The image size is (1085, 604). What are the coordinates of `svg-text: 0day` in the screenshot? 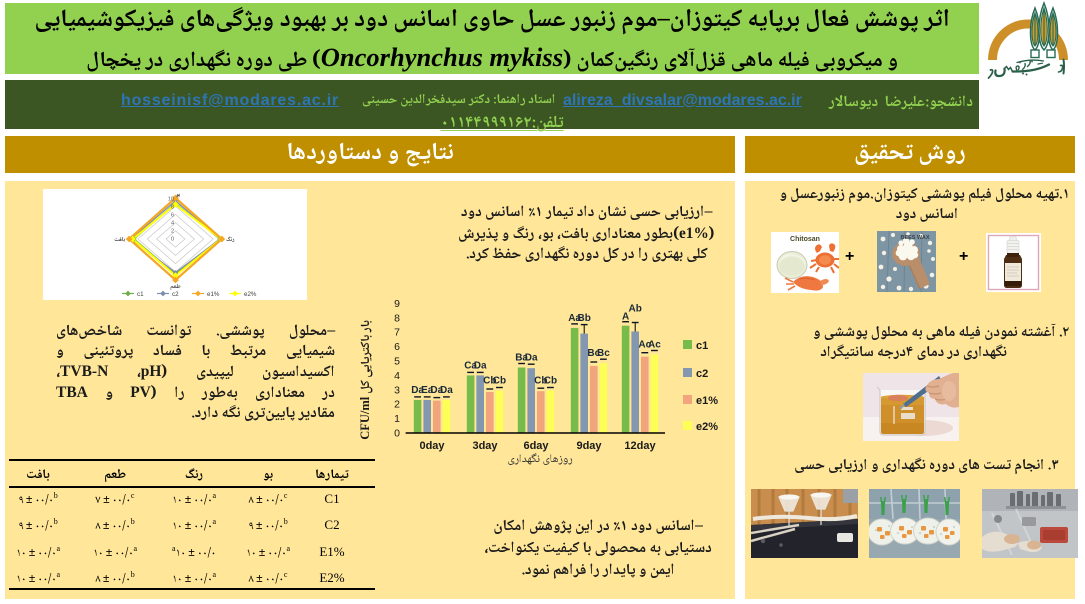 It's located at (432, 446).